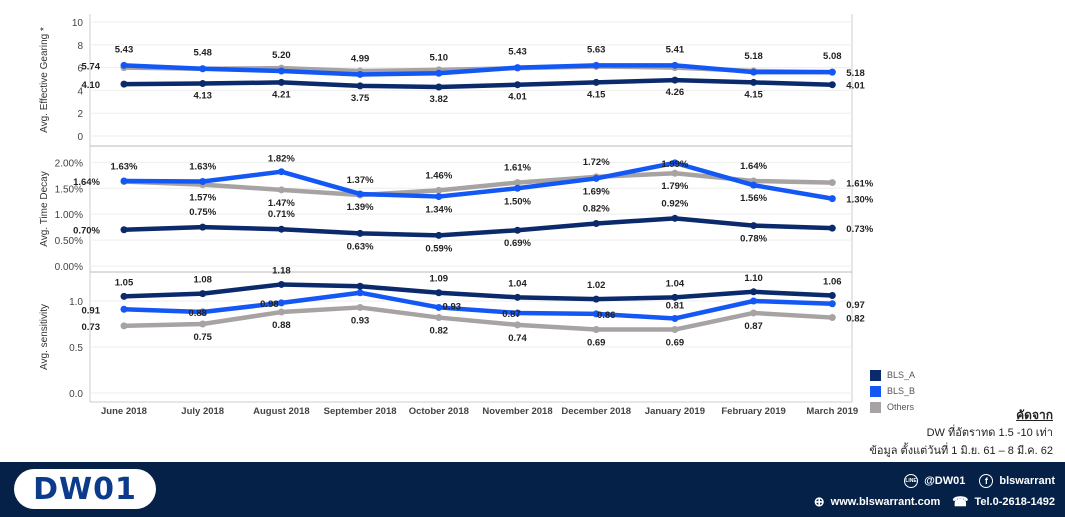 The height and width of the screenshot is (517, 1065). What do you see at coordinates (78, 23) in the screenshot?
I see `y-tick-label: 10` at bounding box center [78, 23].